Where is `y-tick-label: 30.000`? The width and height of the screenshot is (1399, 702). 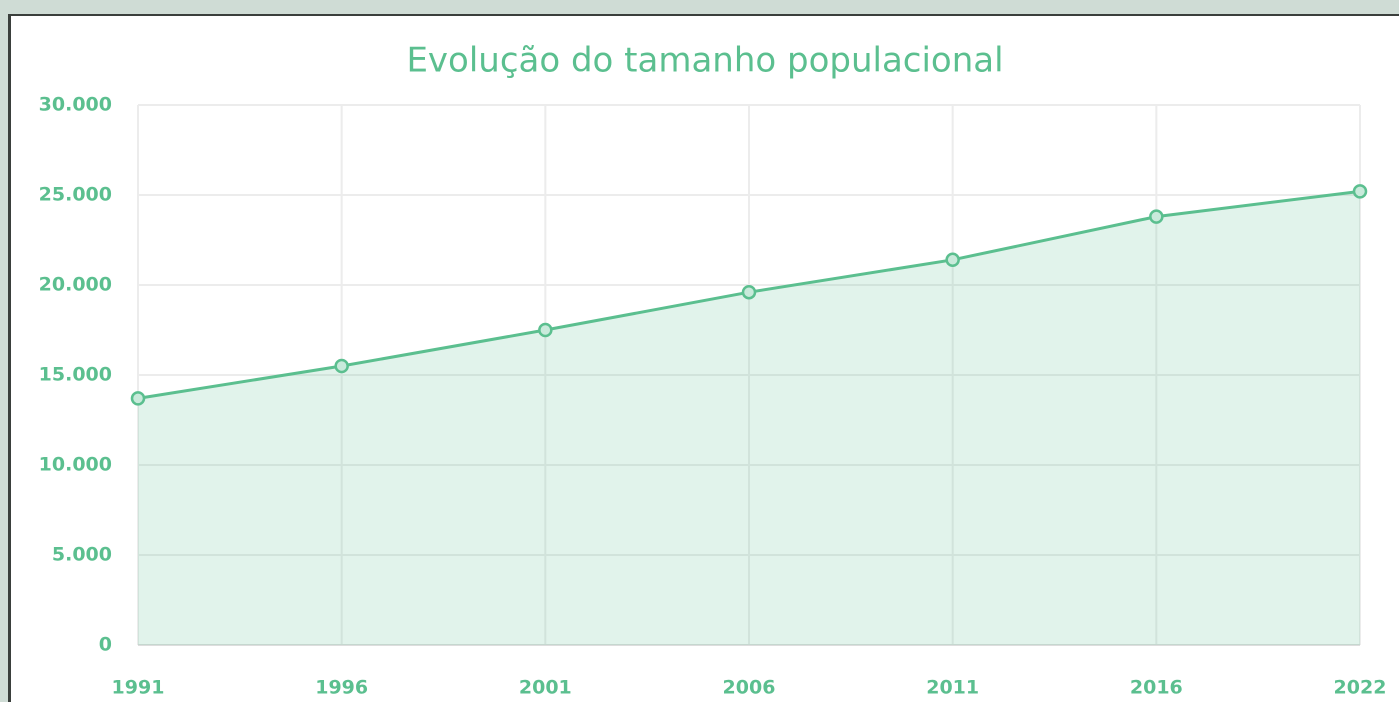
y-tick-label: 30.000 is located at coordinates (75, 105).